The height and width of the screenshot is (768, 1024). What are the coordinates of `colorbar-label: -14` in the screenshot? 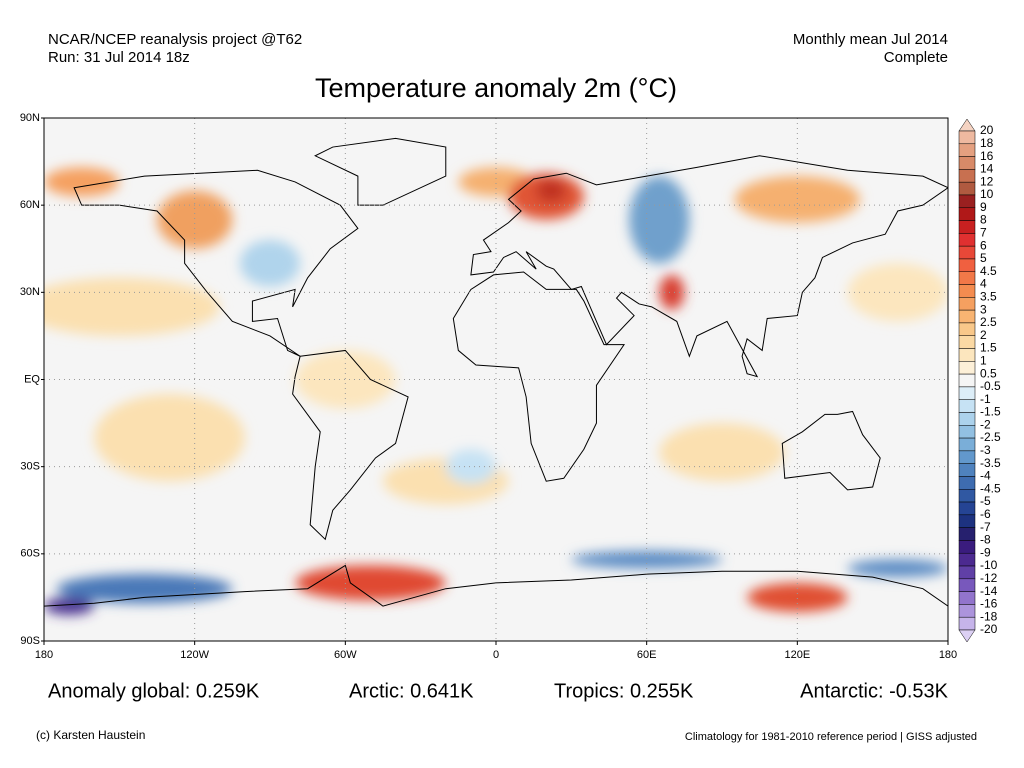 It's located at (989, 591).